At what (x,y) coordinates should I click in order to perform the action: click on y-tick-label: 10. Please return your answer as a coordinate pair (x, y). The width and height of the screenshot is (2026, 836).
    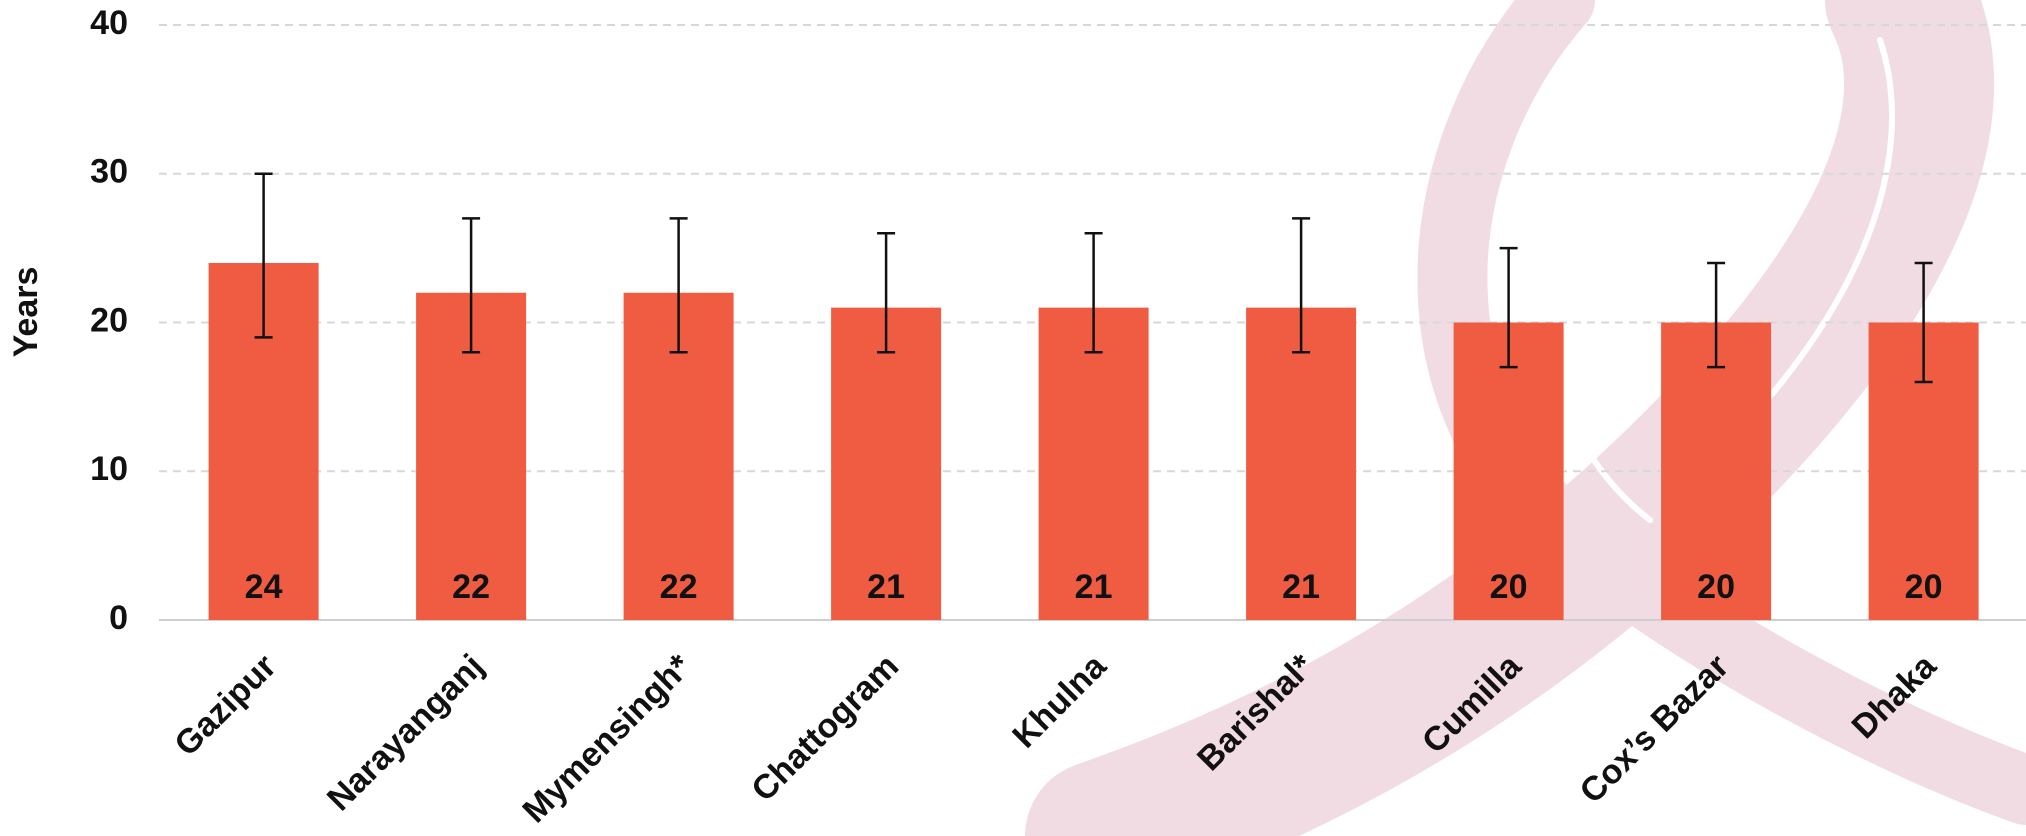
    Looking at the image, I should click on (109, 469).